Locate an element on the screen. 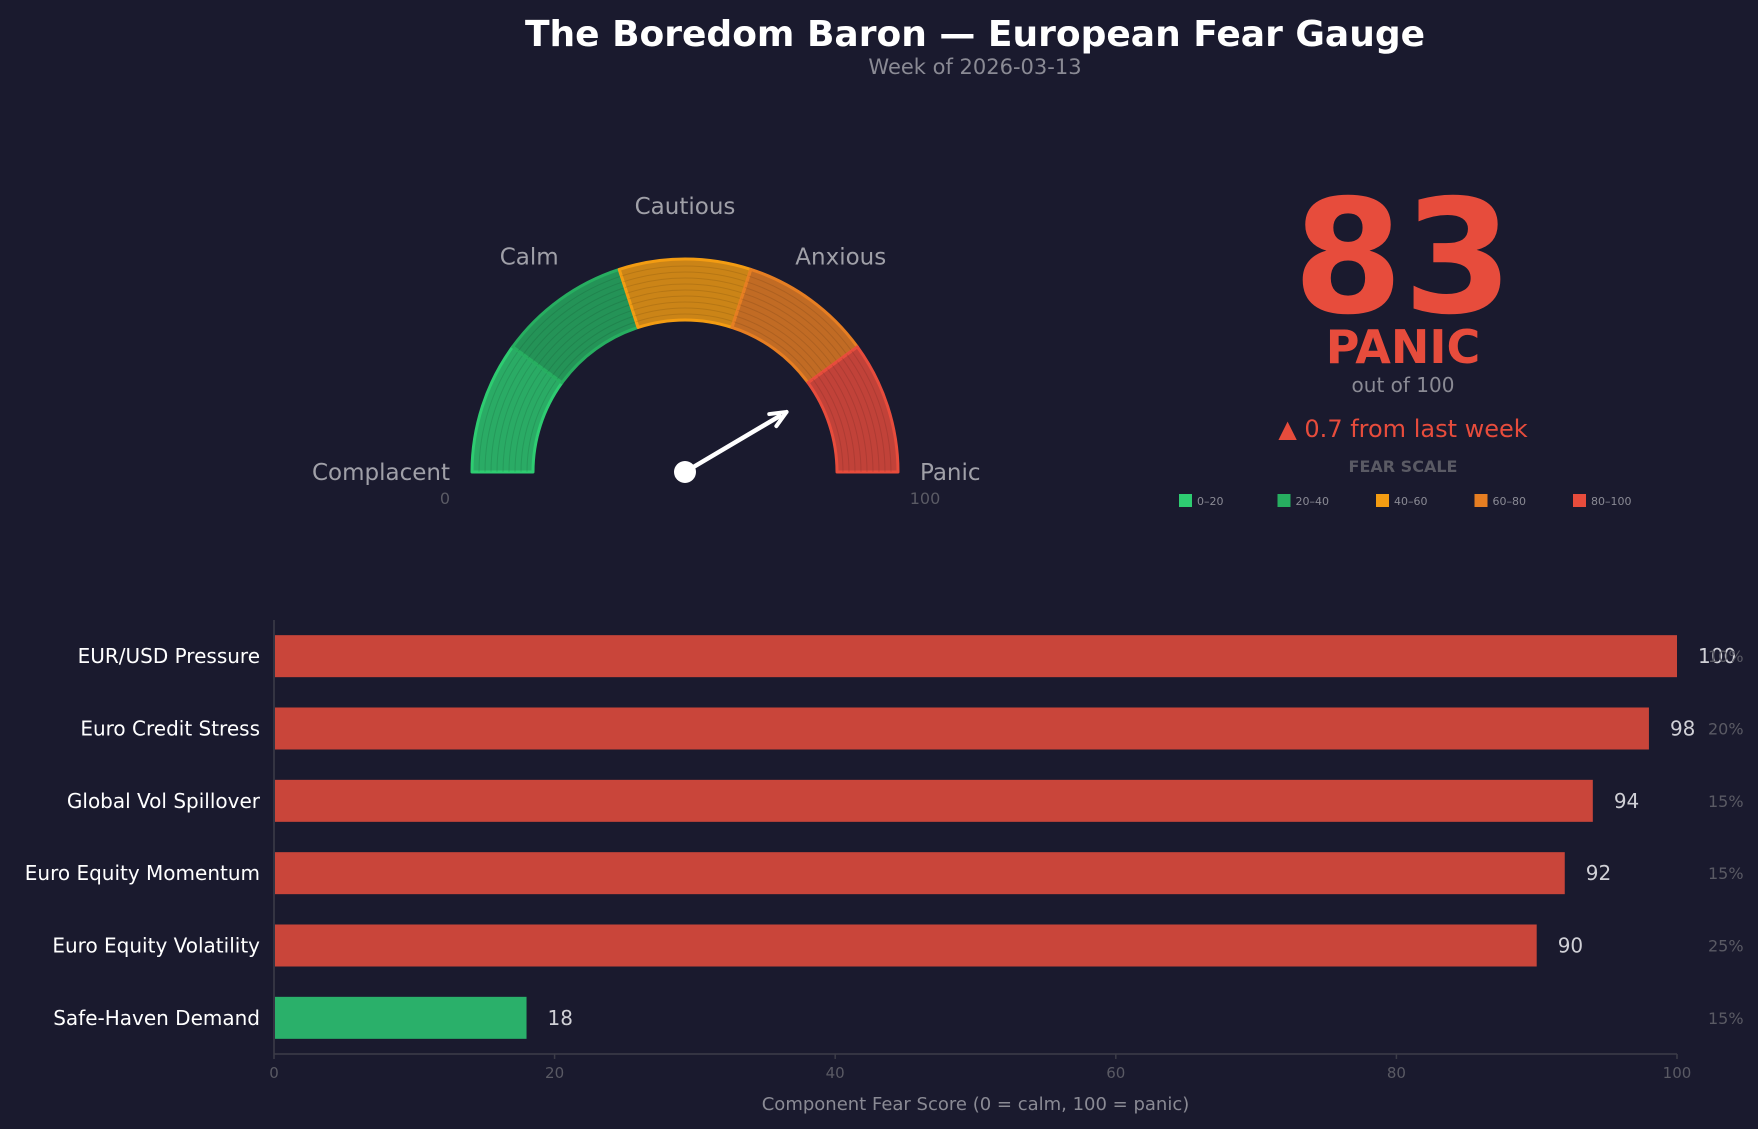 The width and height of the screenshot is (1758, 1129). fear-scale-legend: 0–20 20–40 40–60 60–80 80–100 is located at coordinates (1405, 501).